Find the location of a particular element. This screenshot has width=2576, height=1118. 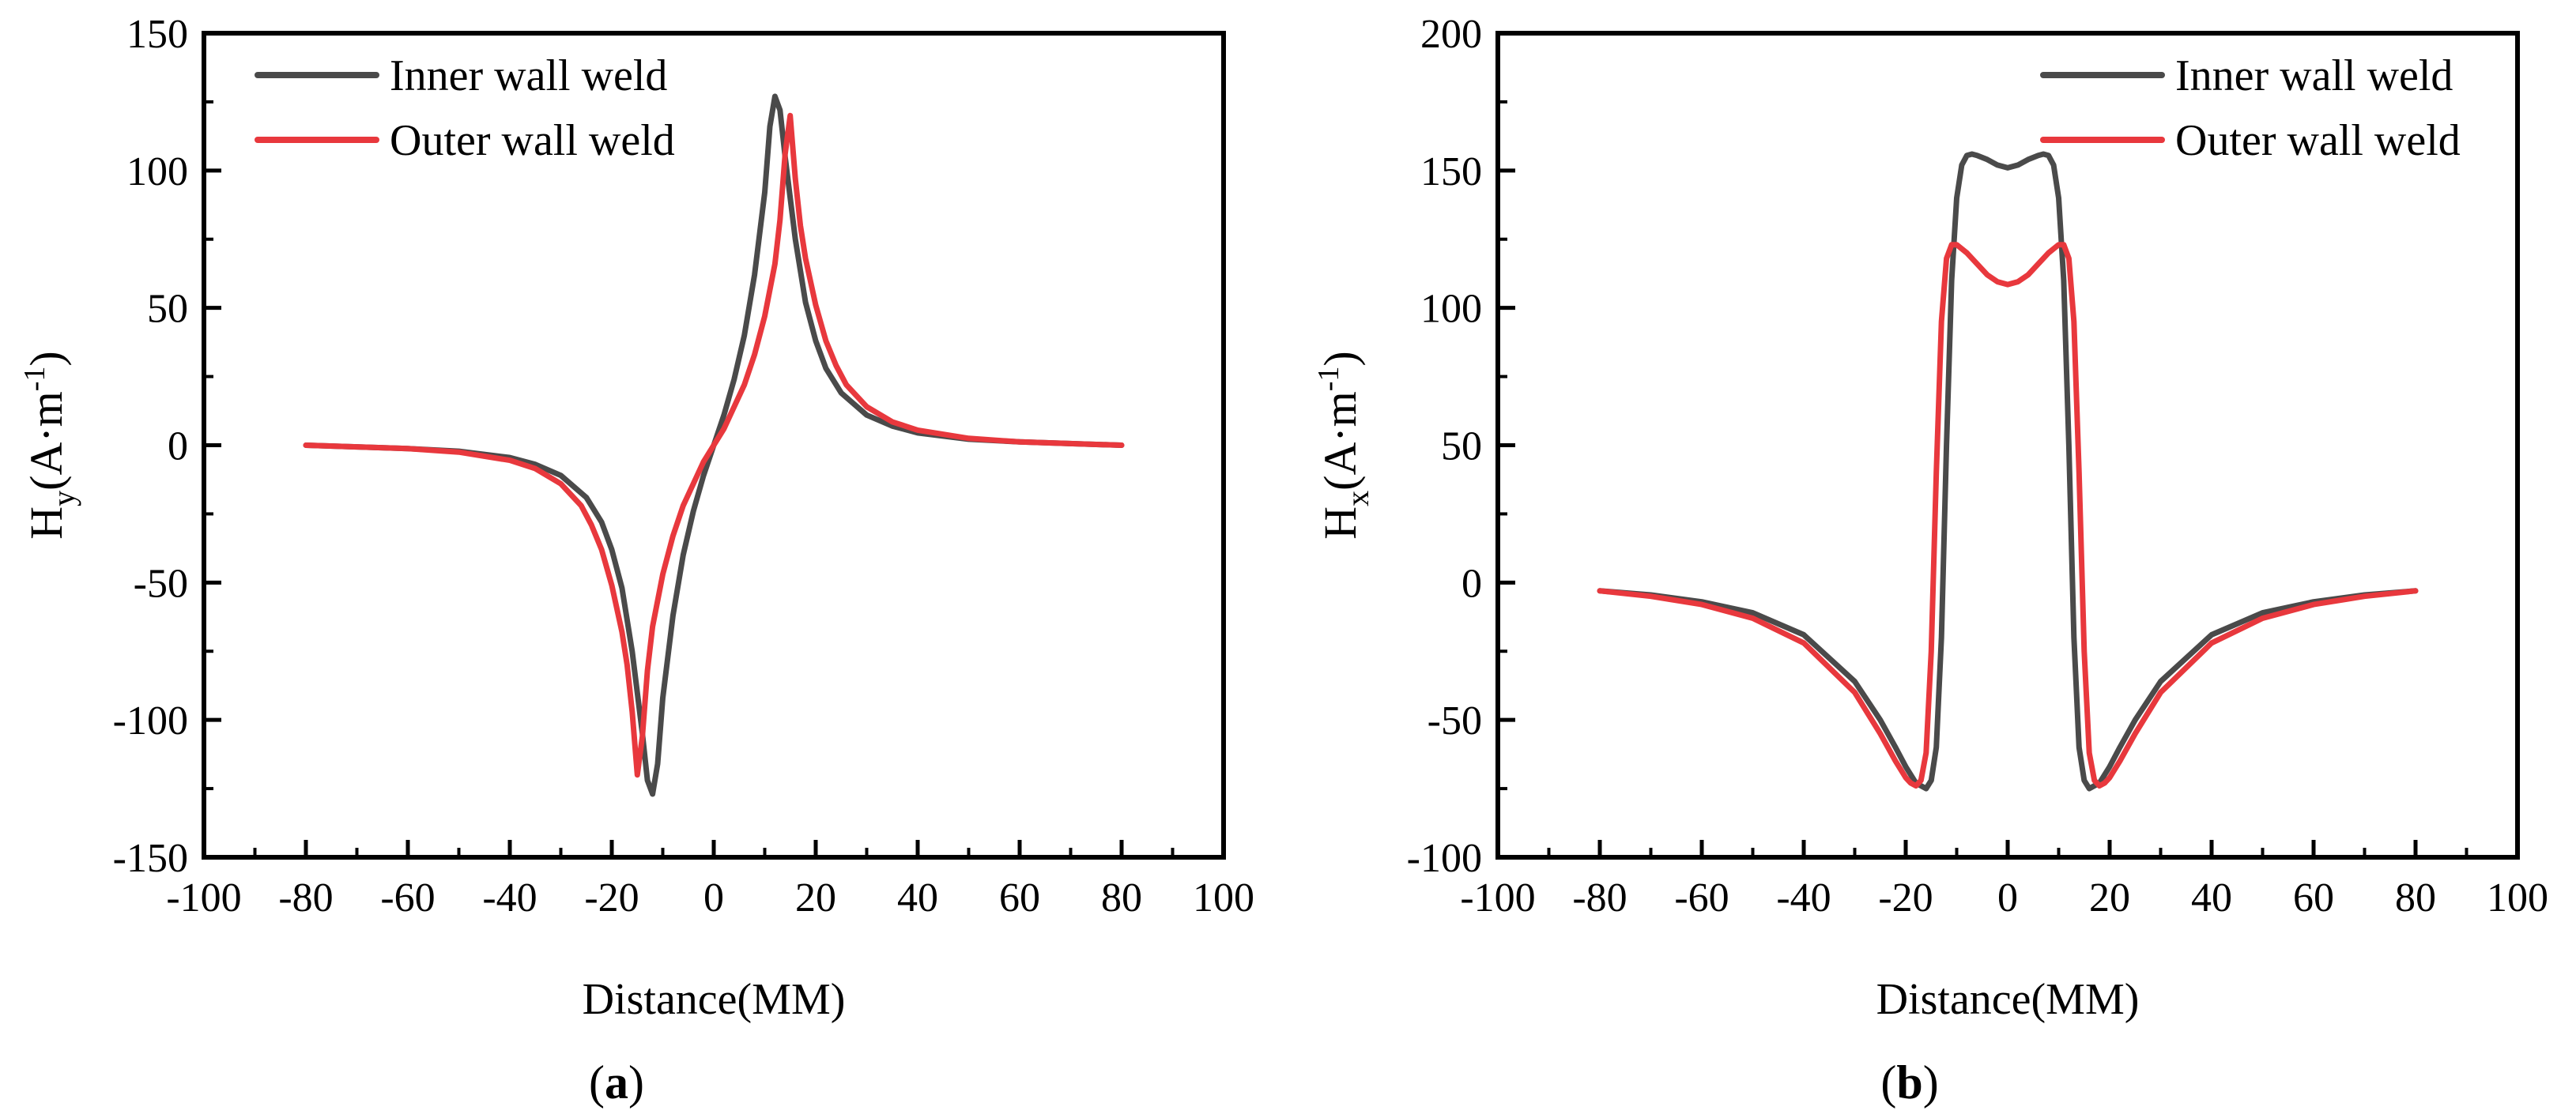

y-axis-label-subscript: y is located at coordinates (63, 498).